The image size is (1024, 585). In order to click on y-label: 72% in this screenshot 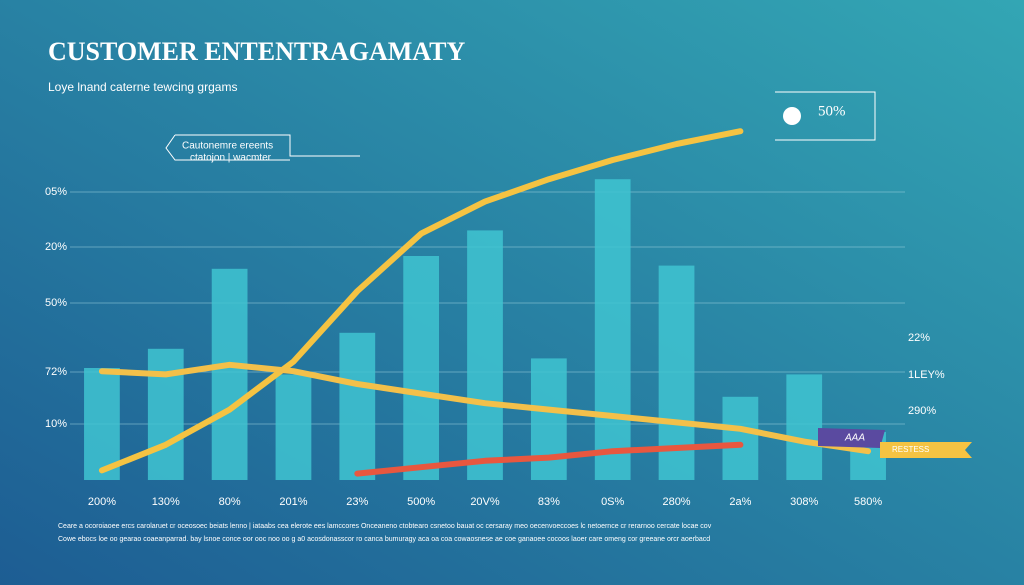, I will do `click(56, 372)`.